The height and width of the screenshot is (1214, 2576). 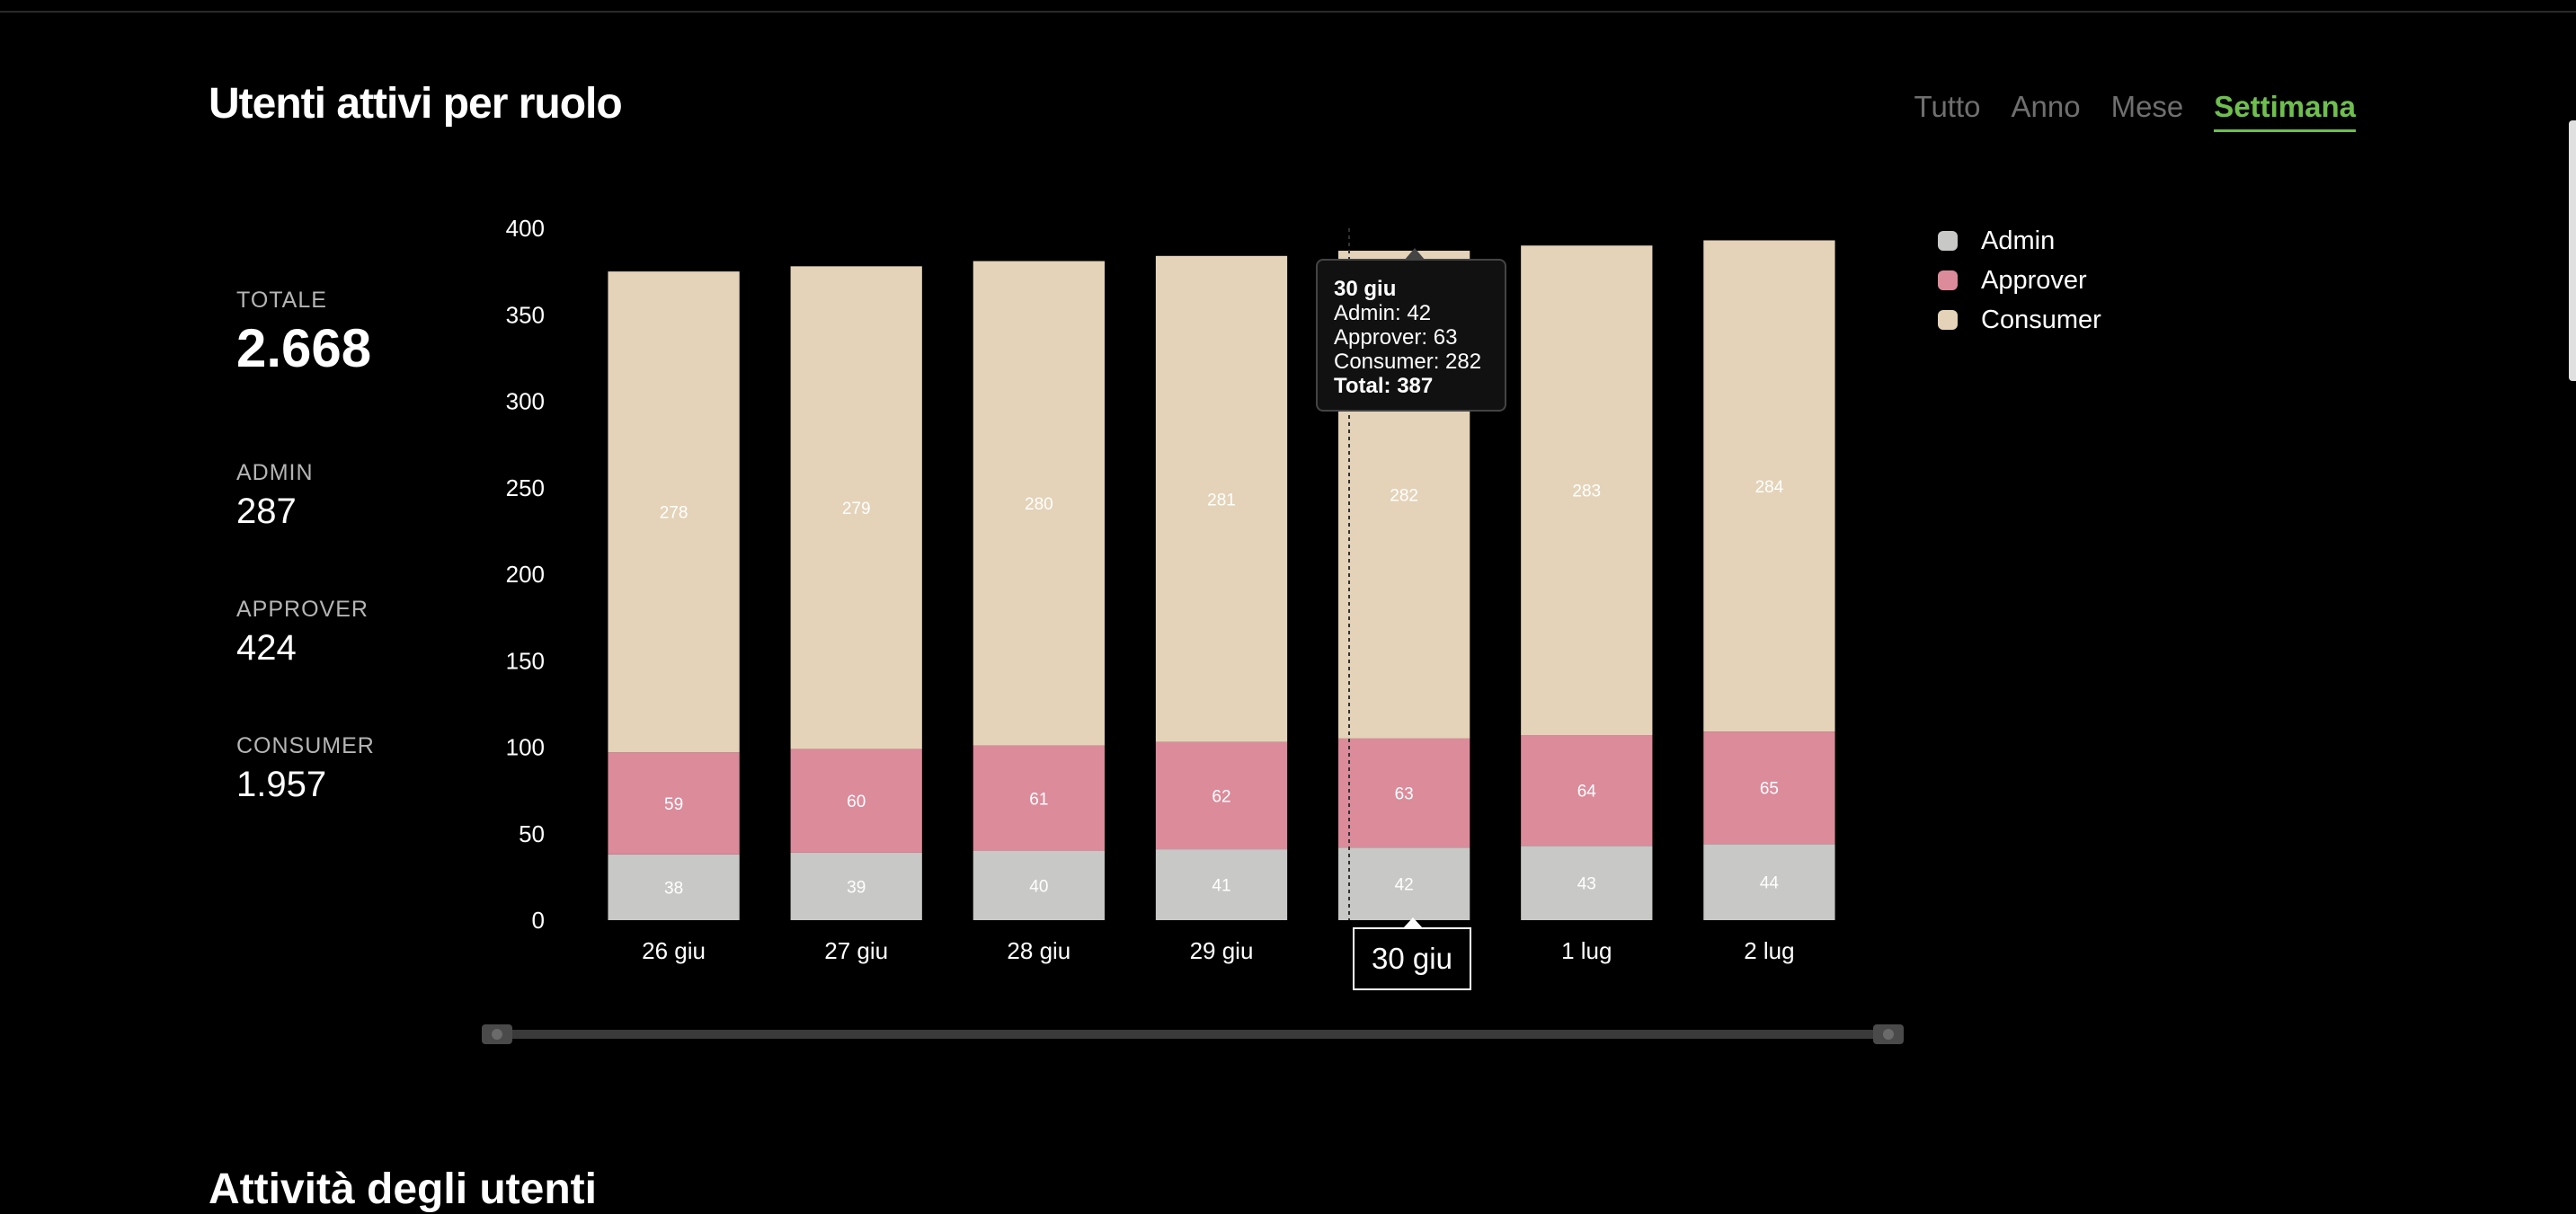 What do you see at coordinates (403, 1189) in the screenshot?
I see `next-section-title: Attività degli utenti` at bounding box center [403, 1189].